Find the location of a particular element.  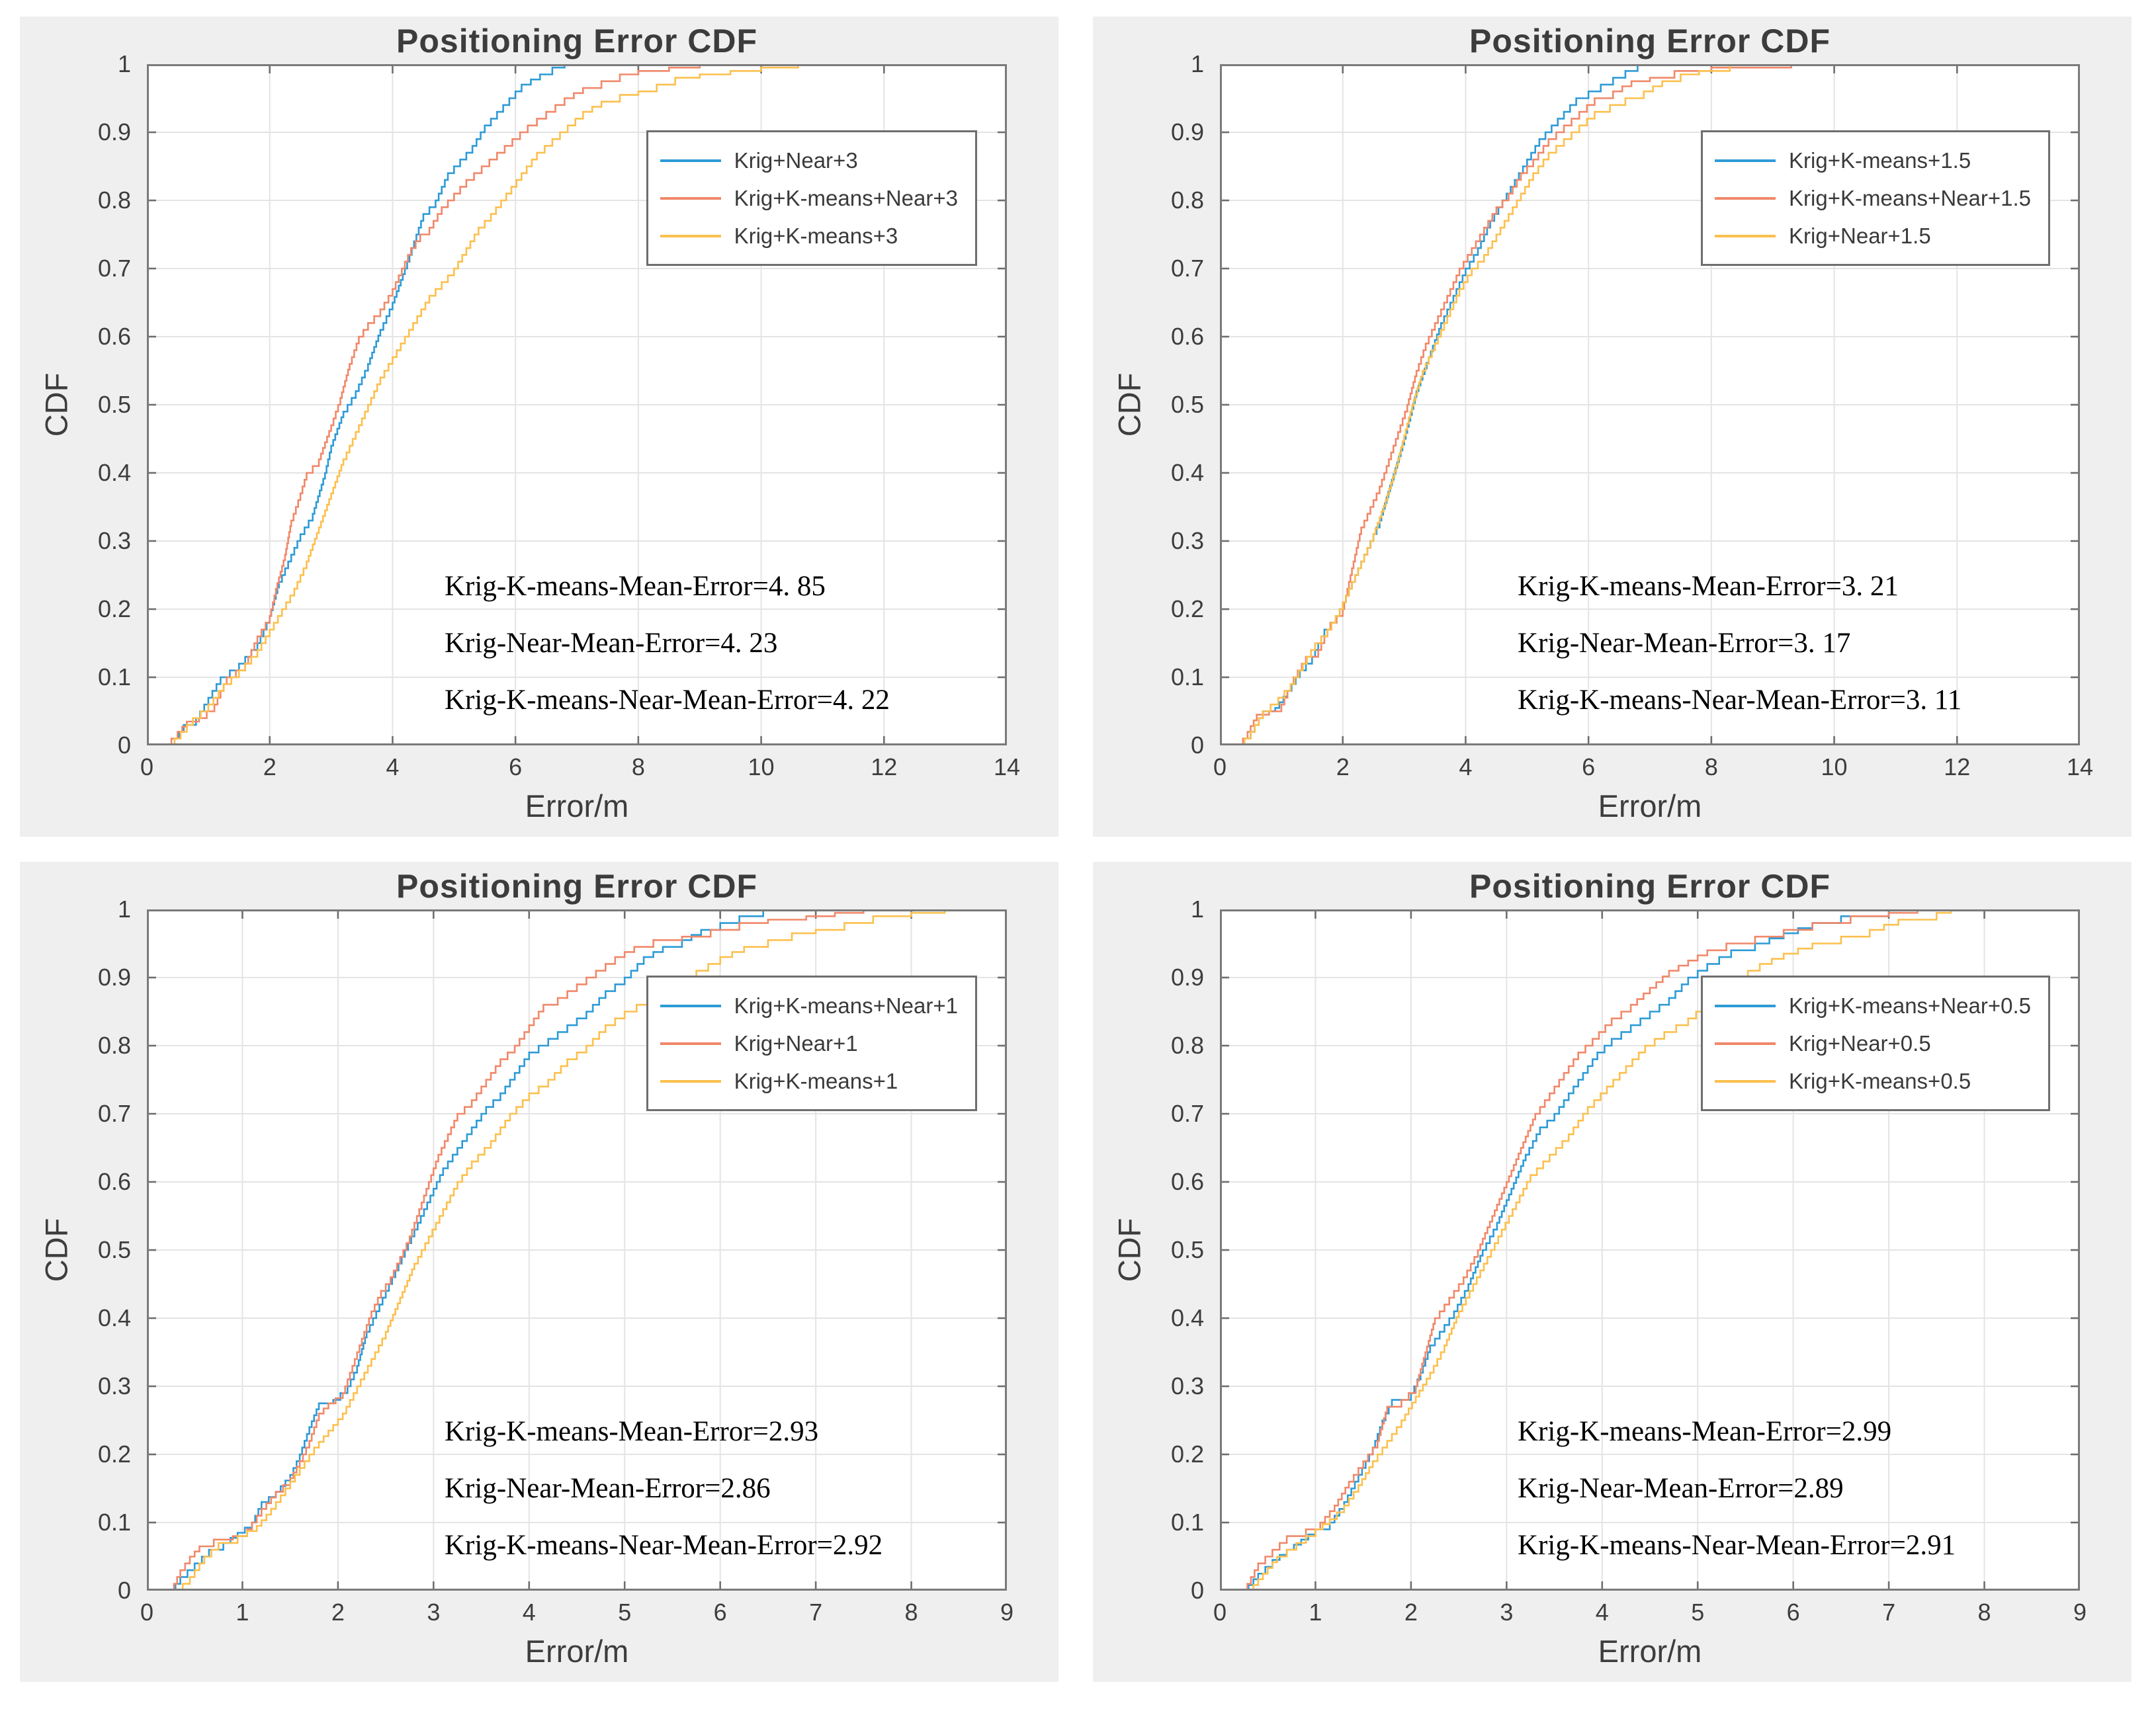

legend-row: Krig+K-means+3 is located at coordinates (809, 236).